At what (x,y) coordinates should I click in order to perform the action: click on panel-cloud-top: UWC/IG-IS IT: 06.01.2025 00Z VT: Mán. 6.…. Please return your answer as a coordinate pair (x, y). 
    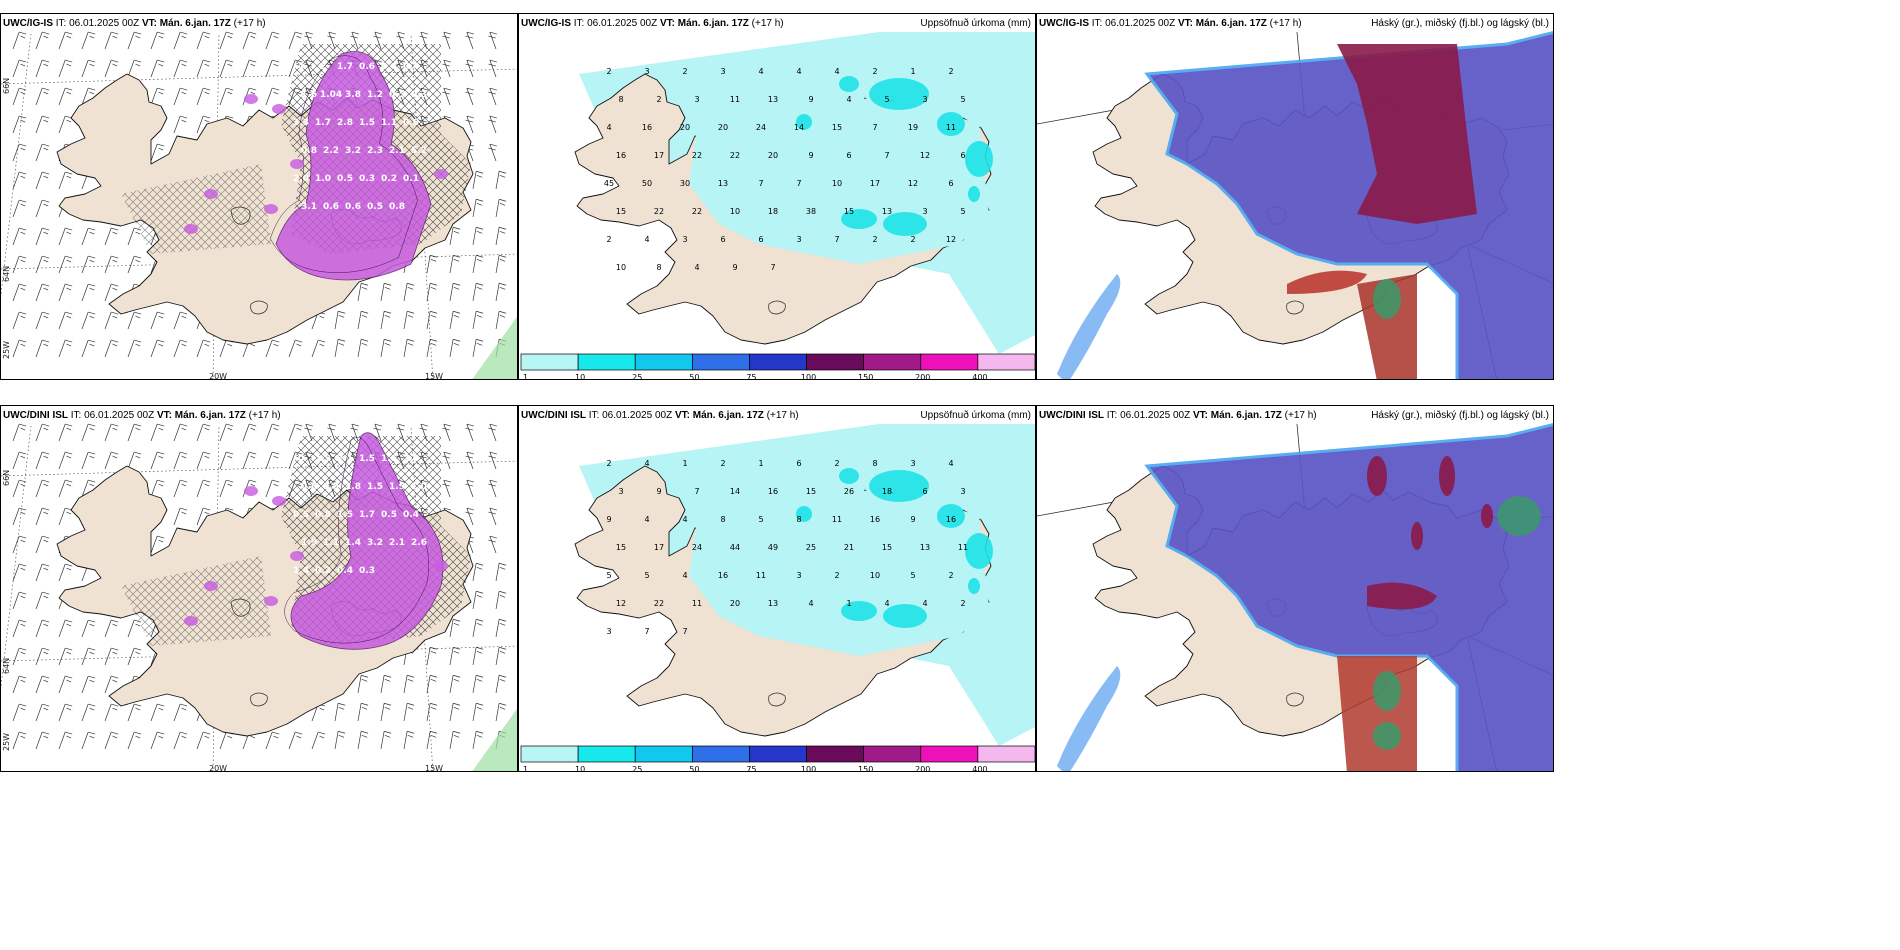
    Looking at the image, I should click on (1295, 196).